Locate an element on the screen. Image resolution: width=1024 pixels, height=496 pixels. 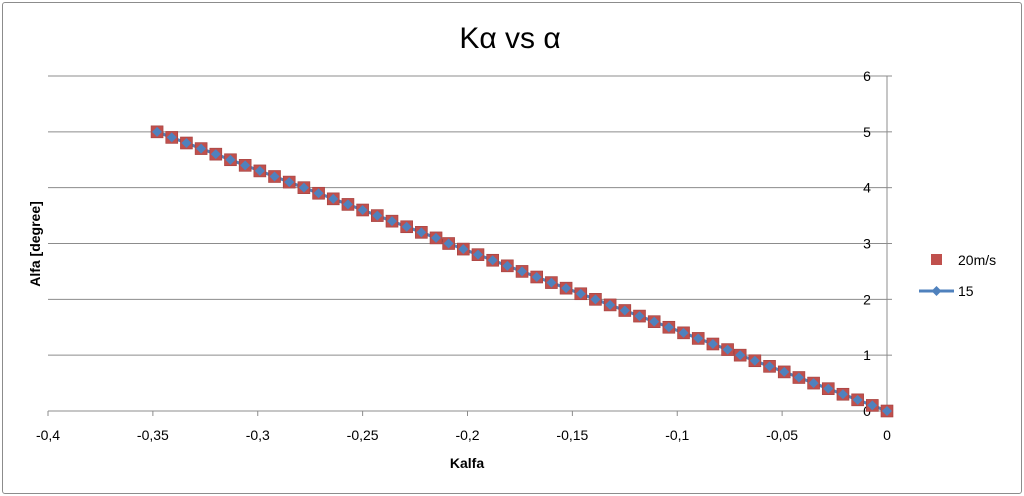
x-tick-label-8: 0 is located at coordinates (887, 435).